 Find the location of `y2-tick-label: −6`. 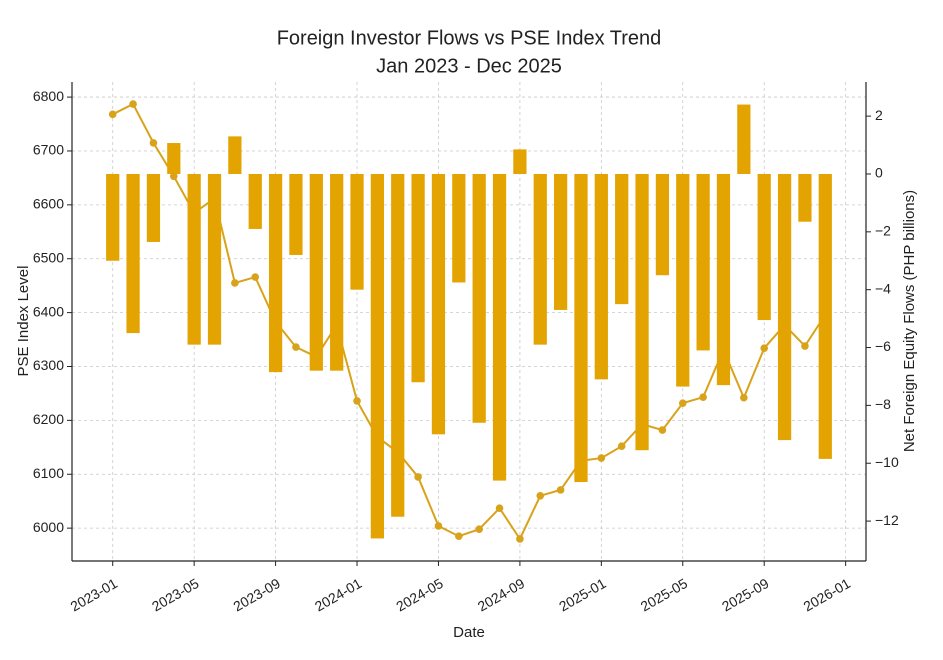

y2-tick-label: −6 is located at coordinates (883, 346).